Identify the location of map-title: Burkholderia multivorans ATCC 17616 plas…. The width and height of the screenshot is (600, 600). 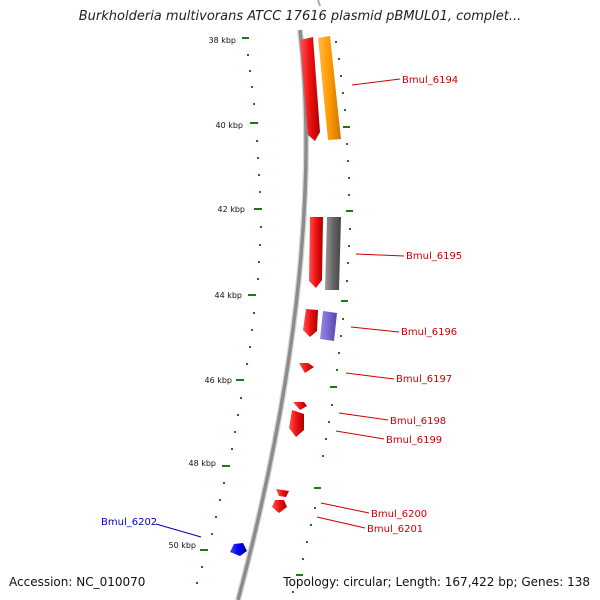
(300, 16).